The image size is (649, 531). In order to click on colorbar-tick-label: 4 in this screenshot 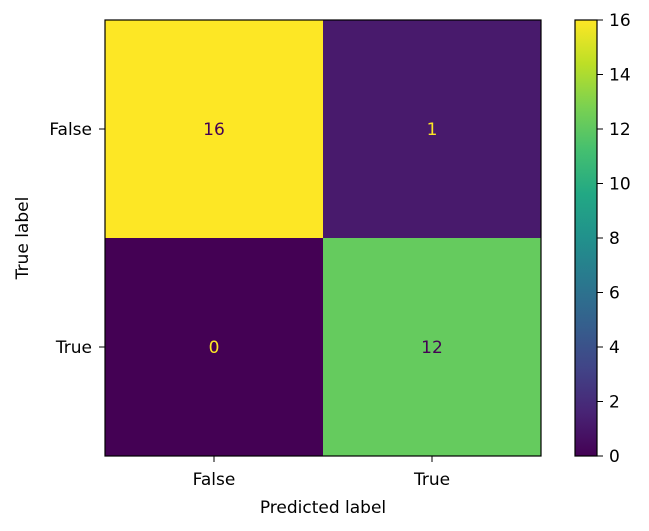, I will do `click(614, 348)`.